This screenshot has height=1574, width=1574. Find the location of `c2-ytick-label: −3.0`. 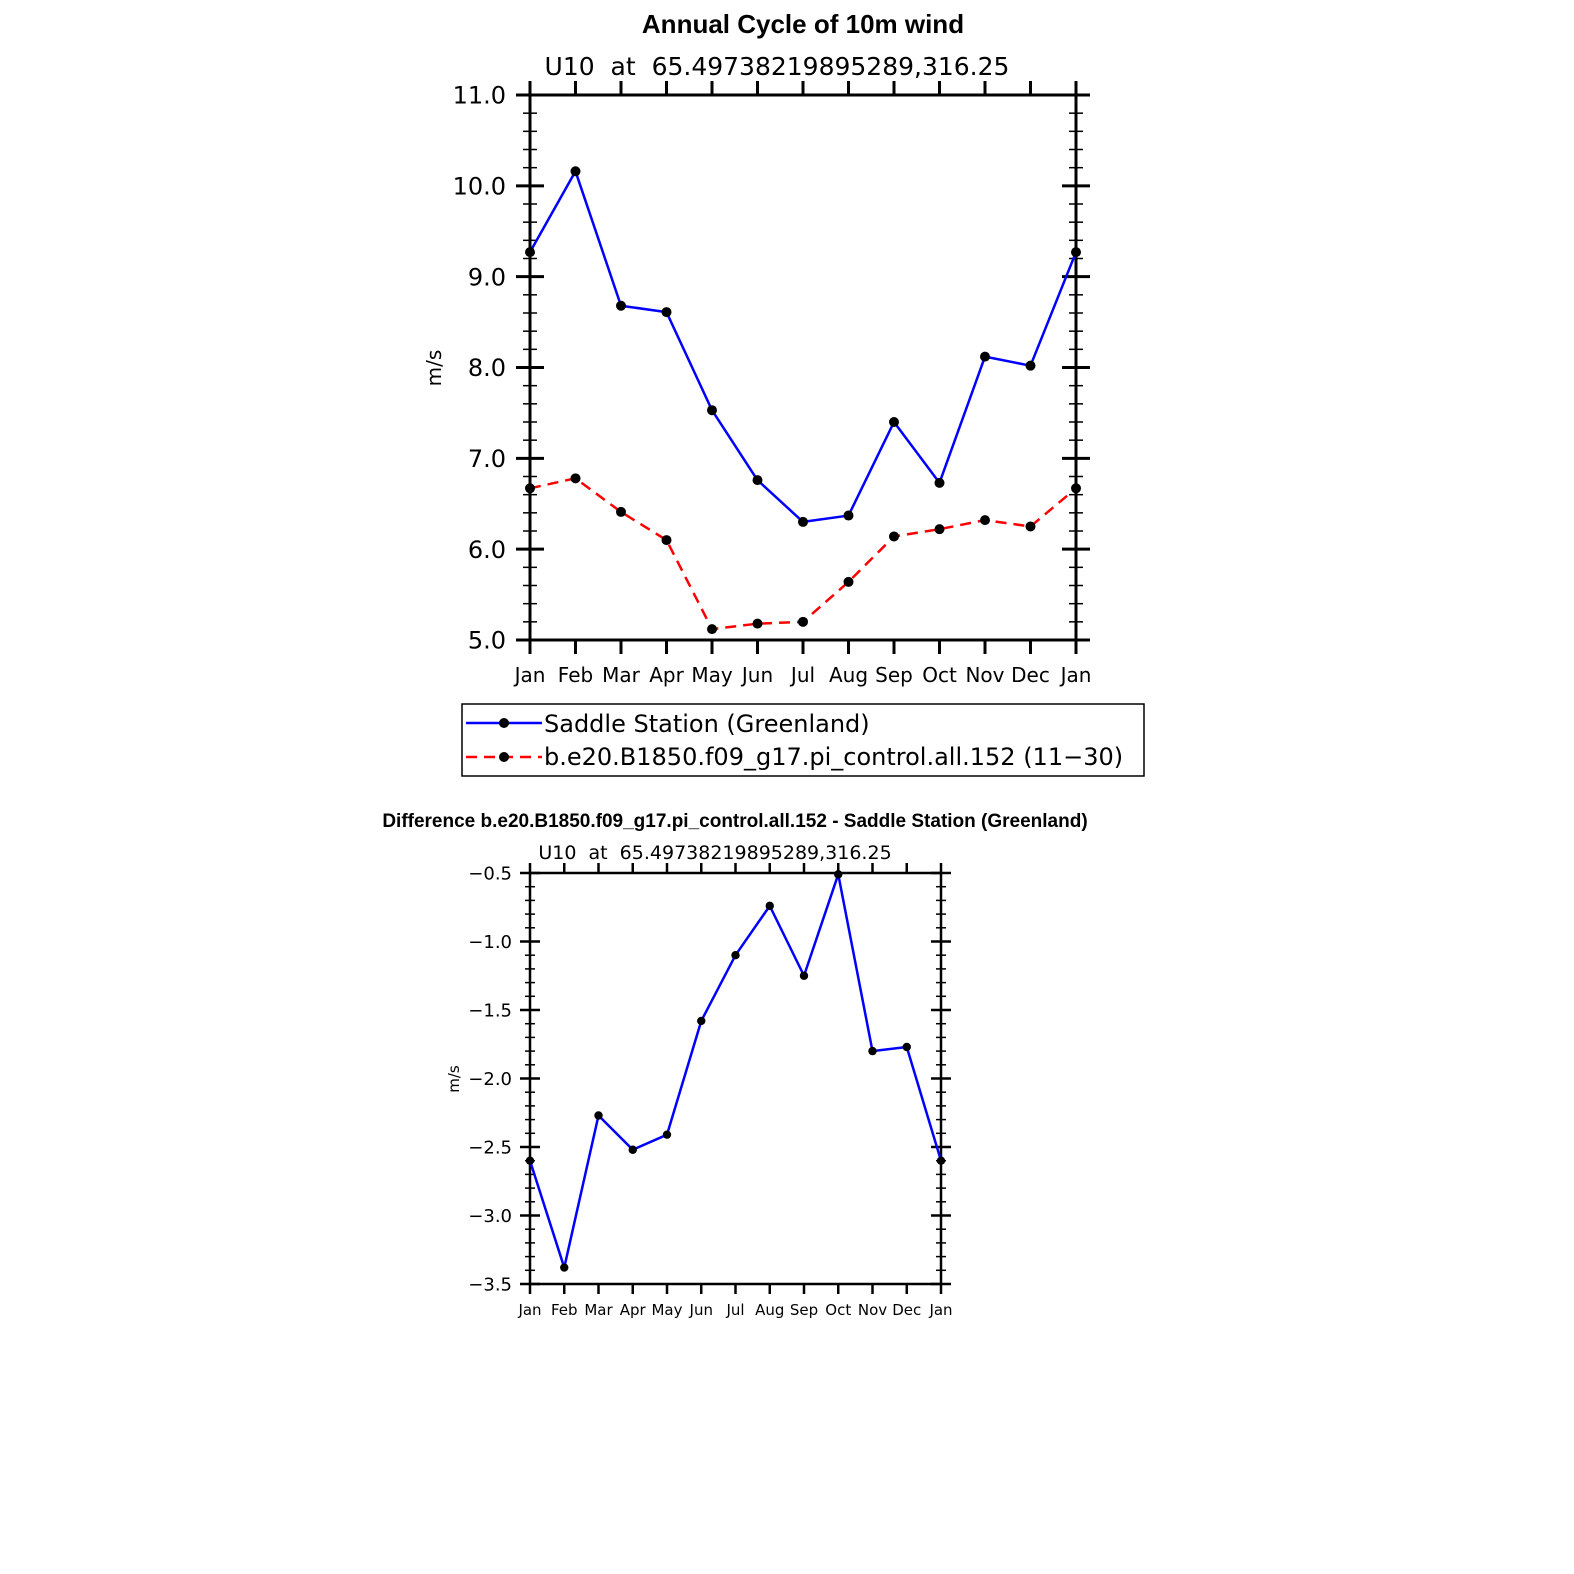

c2-ytick-label: −3.0 is located at coordinates (490, 1216).